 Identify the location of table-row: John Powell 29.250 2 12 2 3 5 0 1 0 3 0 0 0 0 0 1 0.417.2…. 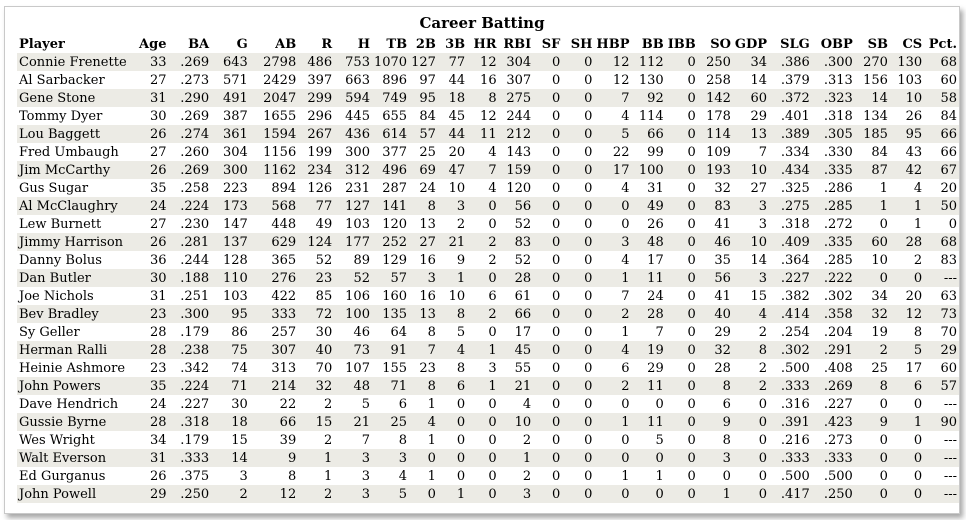
(488, 494).